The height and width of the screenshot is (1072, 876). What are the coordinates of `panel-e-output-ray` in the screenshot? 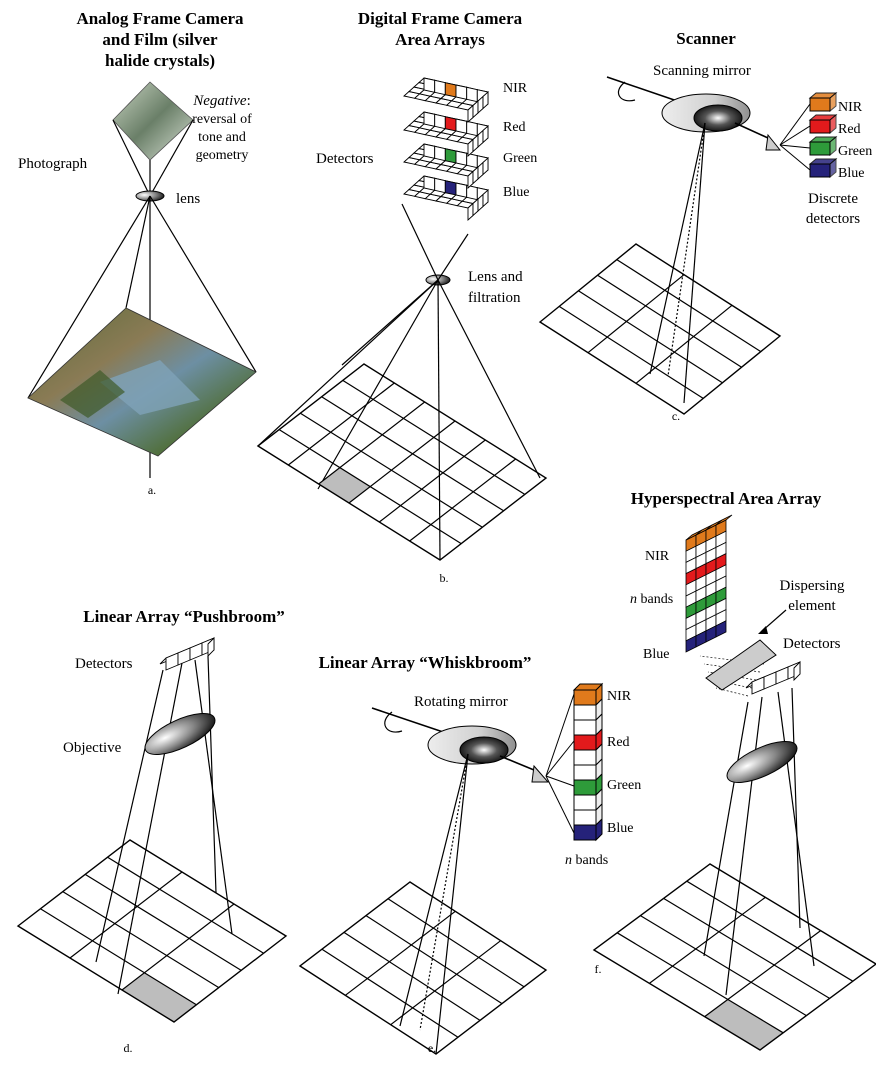 It's located at (517, 763).